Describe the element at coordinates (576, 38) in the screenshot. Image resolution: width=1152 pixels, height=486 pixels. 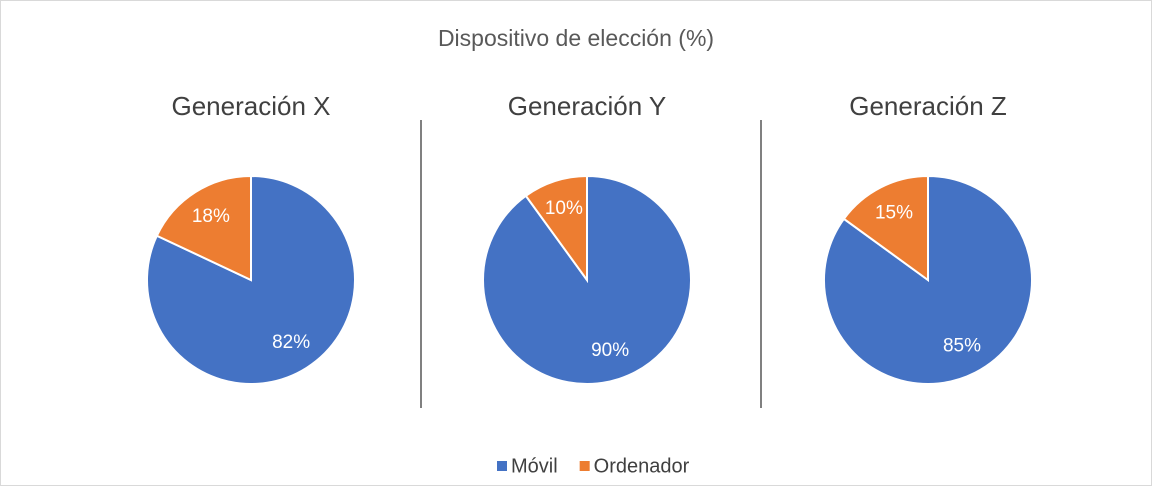
I see `chart-title: Dispositivo de elección (%)` at that location.